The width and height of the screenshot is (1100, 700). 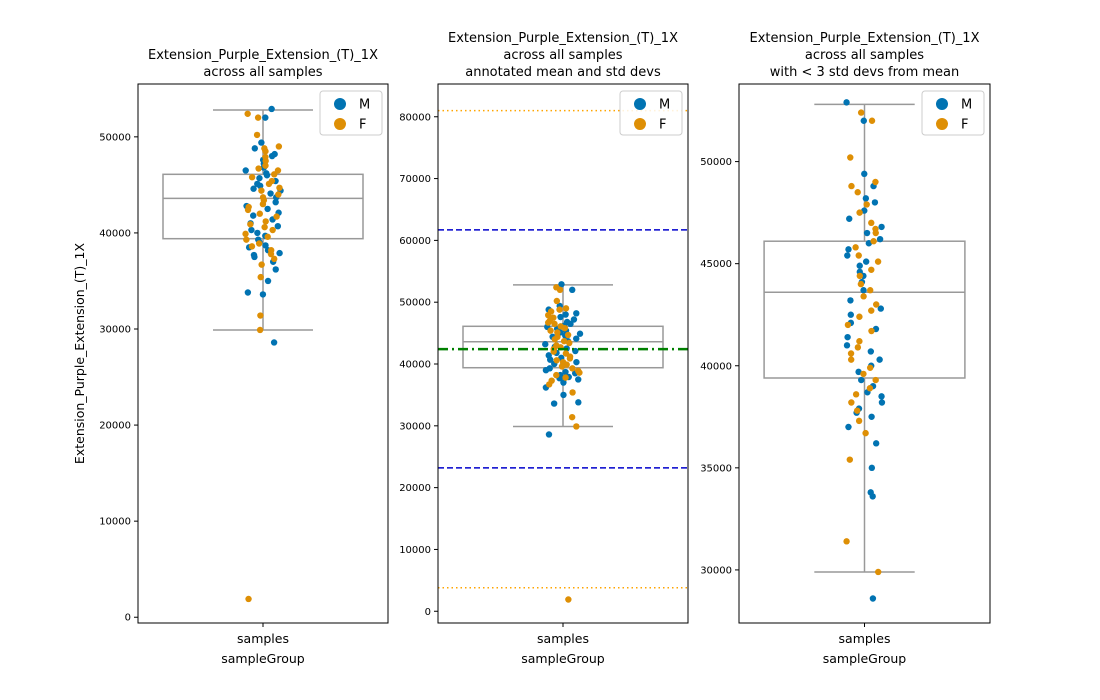 I want to click on legend-label-M: M, so click(x=664, y=105).